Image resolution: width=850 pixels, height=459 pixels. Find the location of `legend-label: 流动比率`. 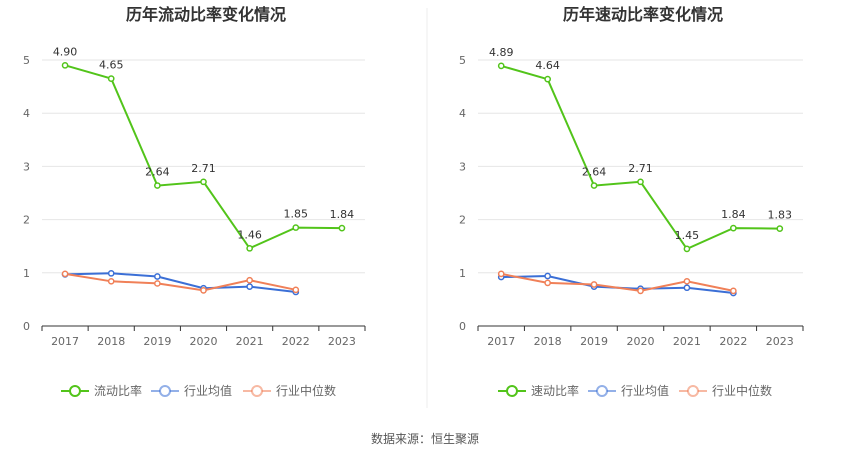

legend-label: 流动比率 is located at coordinates (118, 390).